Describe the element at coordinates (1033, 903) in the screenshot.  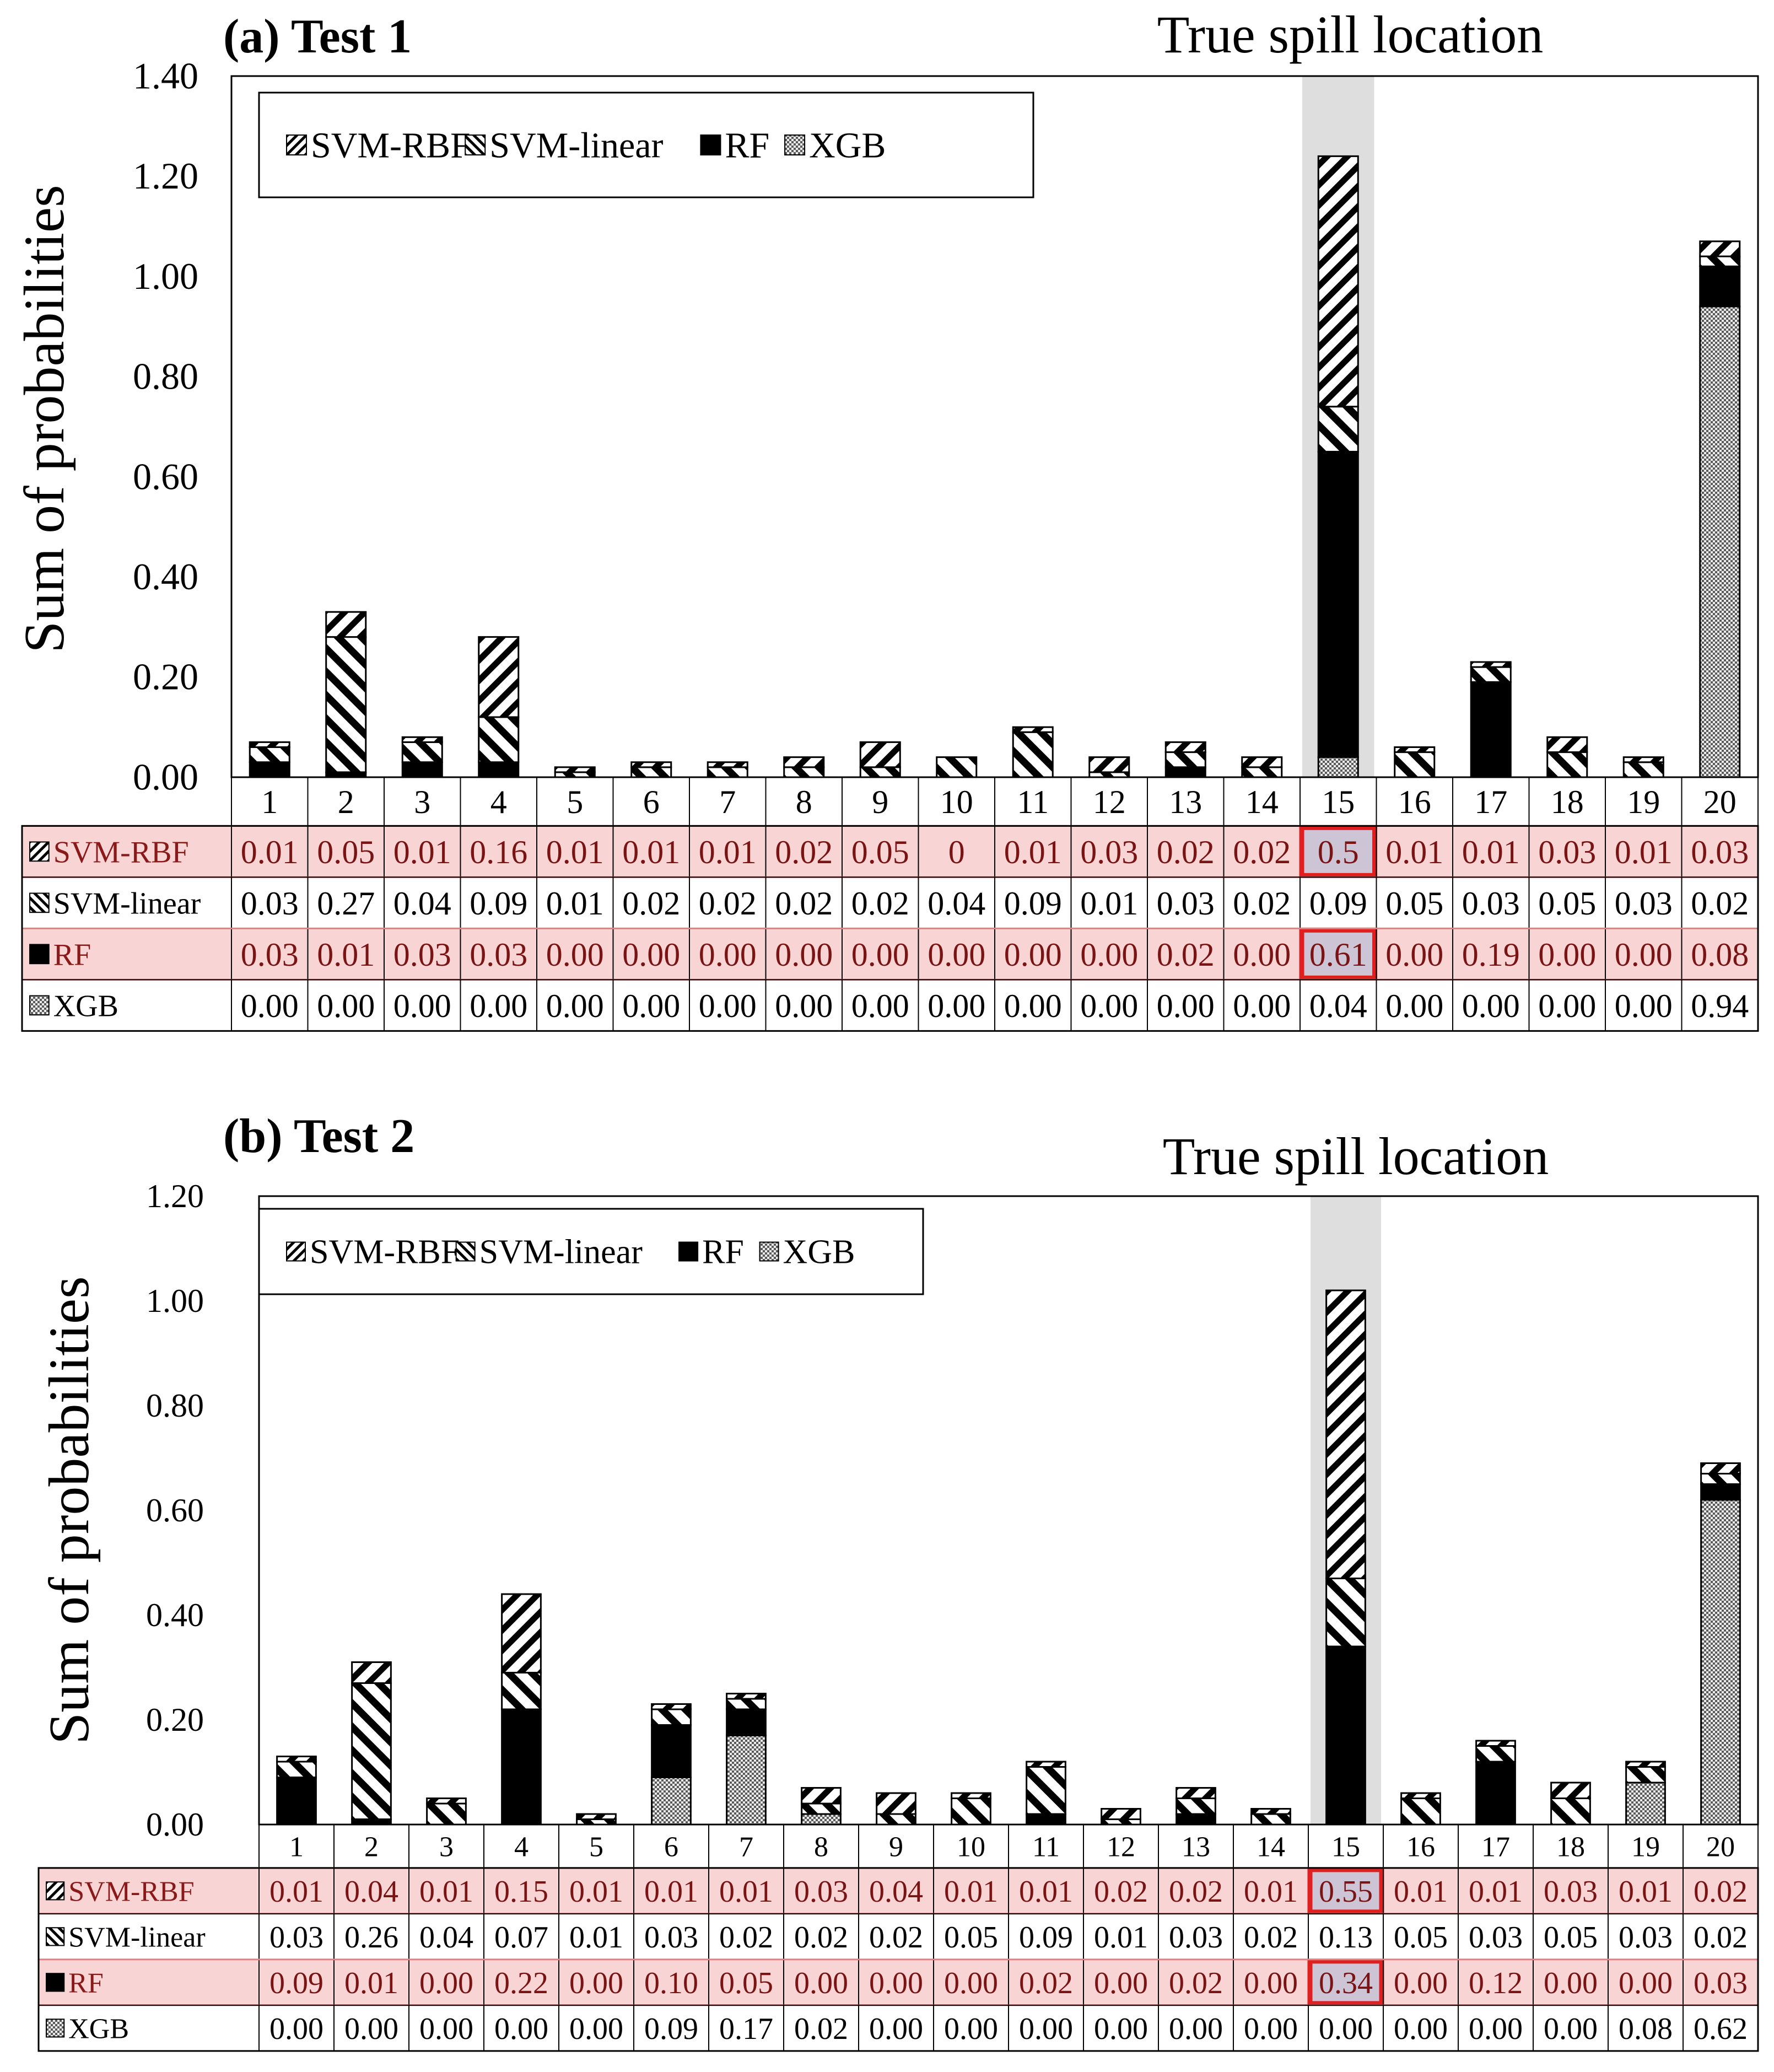
I see `data-label: 0.09` at that location.